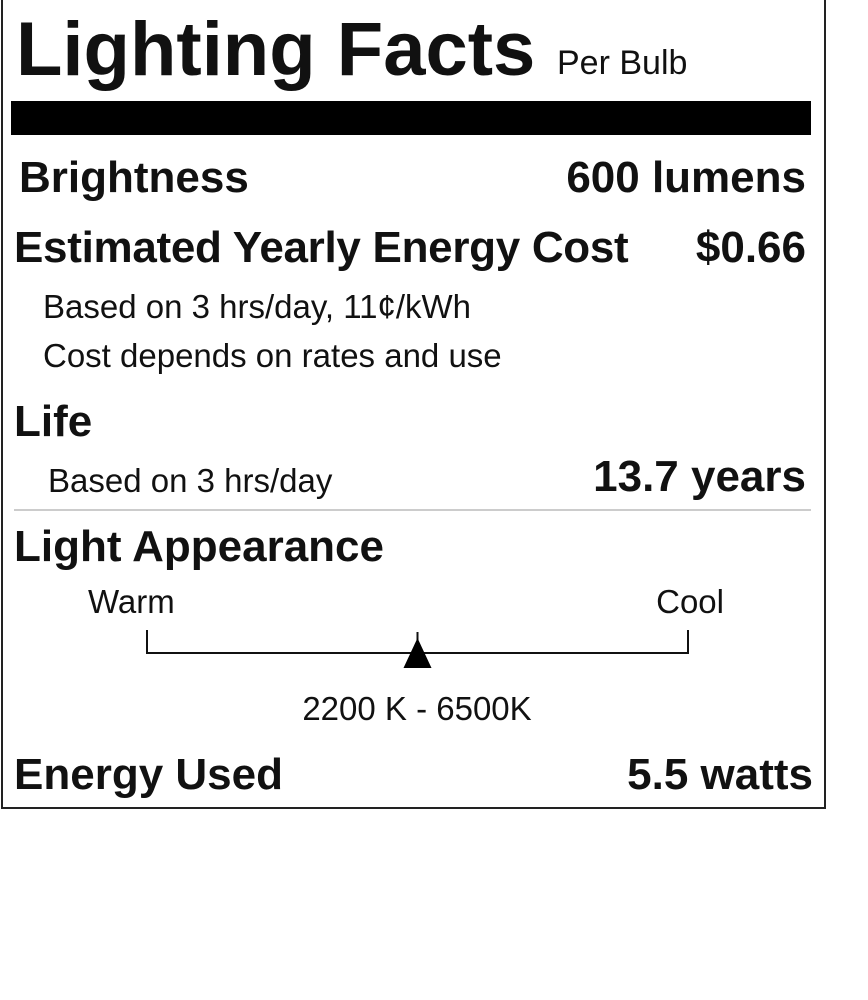 The width and height of the screenshot is (868, 1000). What do you see at coordinates (412, 510) in the screenshot?
I see `section-divider` at bounding box center [412, 510].